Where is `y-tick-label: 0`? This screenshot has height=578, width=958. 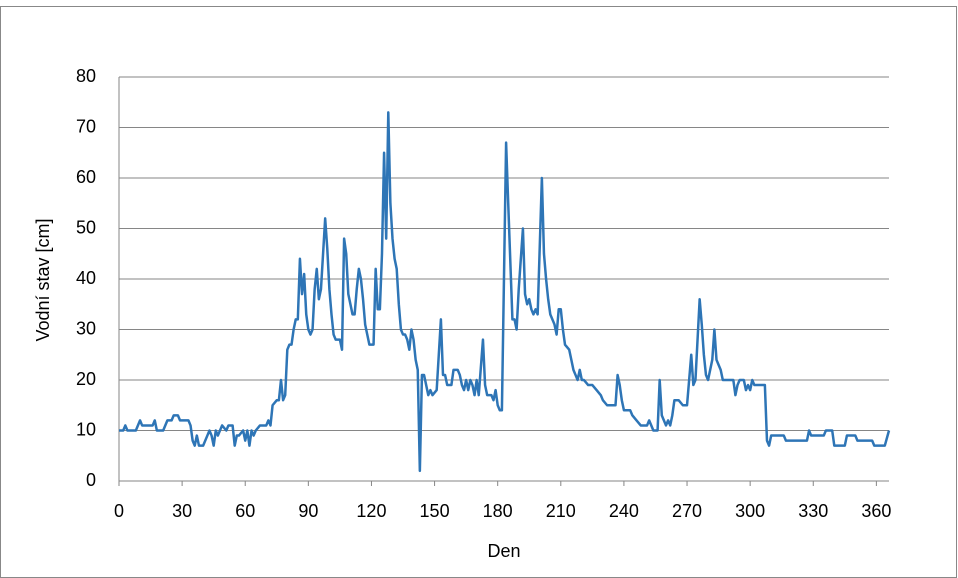
y-tick-label: 0 is located at coordinates (91, 480).